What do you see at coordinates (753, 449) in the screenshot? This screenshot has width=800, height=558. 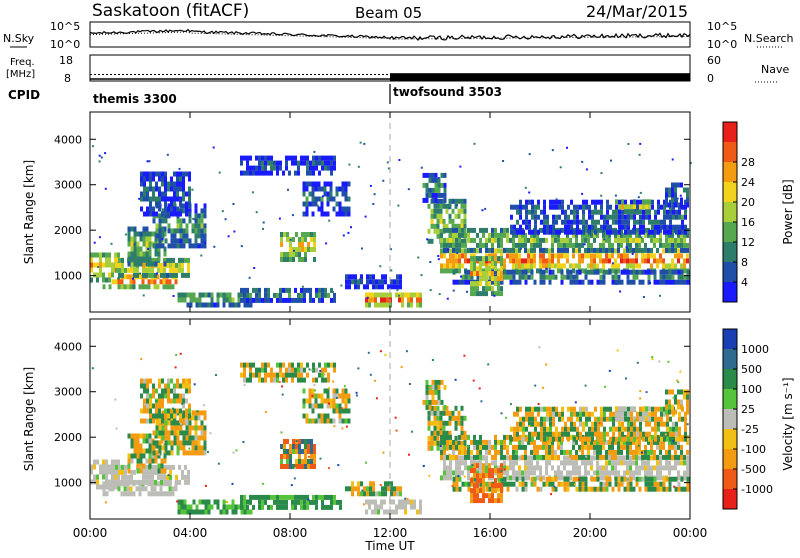 I see `colorbar-tick-label: -100` at bounding box center [753, 449].